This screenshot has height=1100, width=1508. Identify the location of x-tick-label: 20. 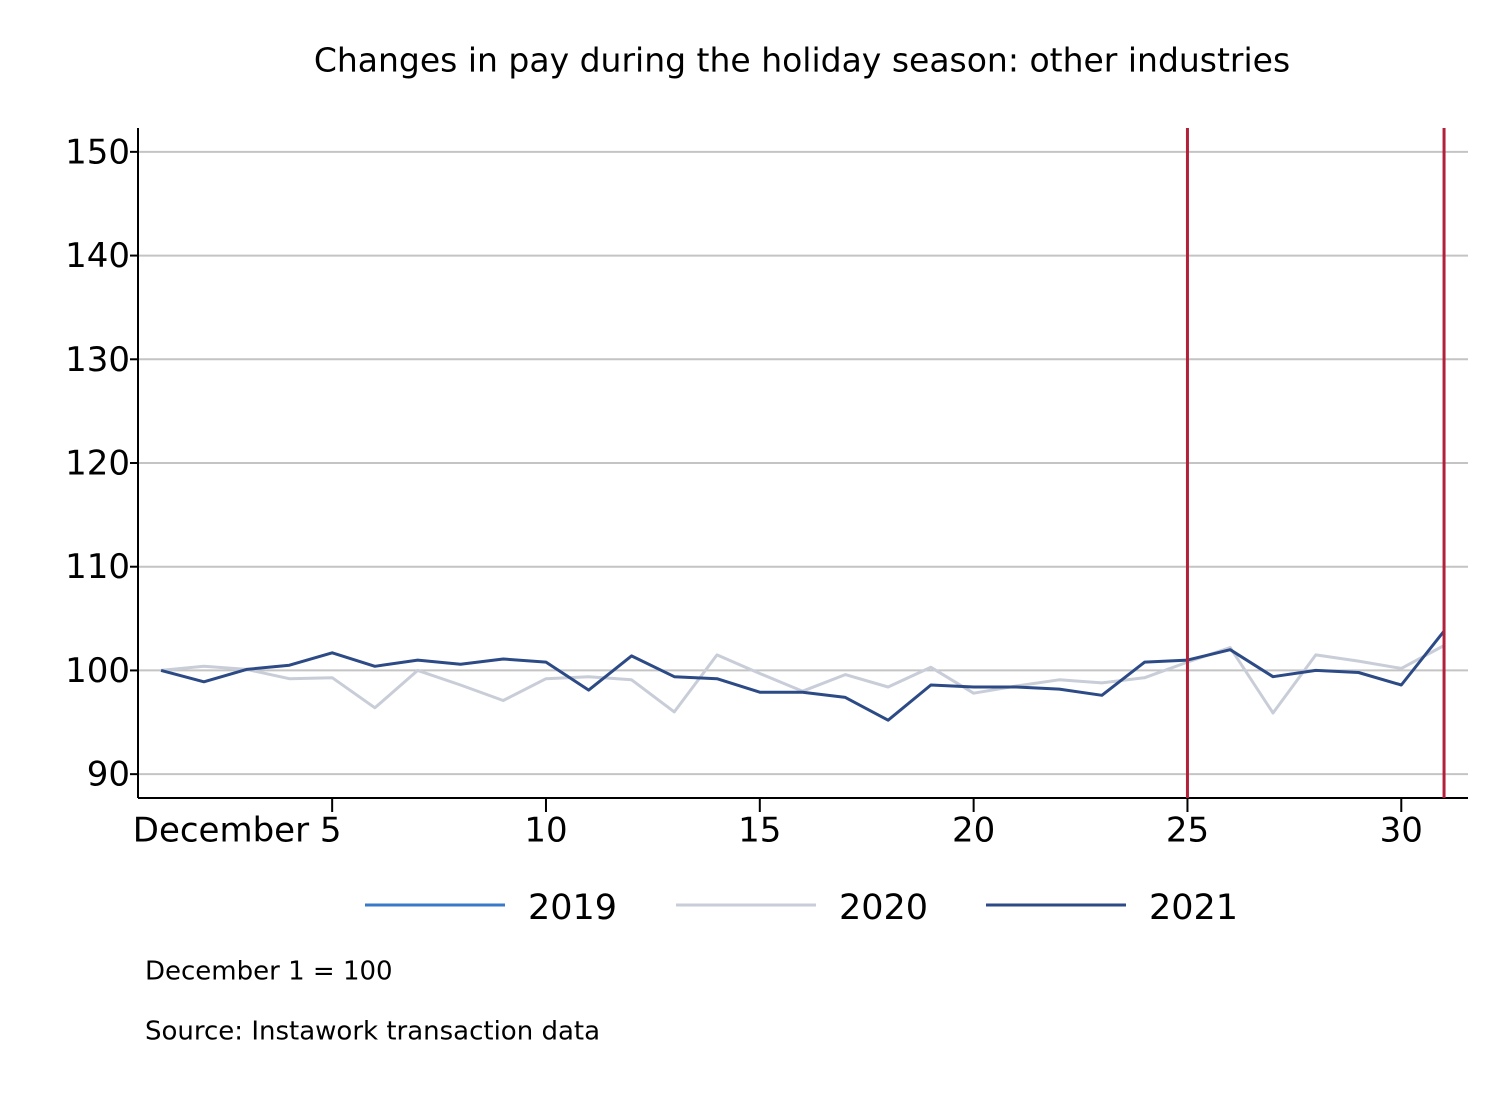
(973, 831).